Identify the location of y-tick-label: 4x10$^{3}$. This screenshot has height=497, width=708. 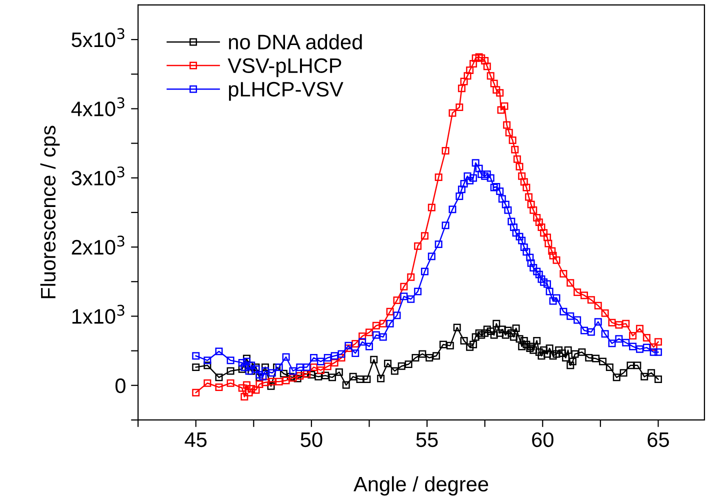
(97, 106).